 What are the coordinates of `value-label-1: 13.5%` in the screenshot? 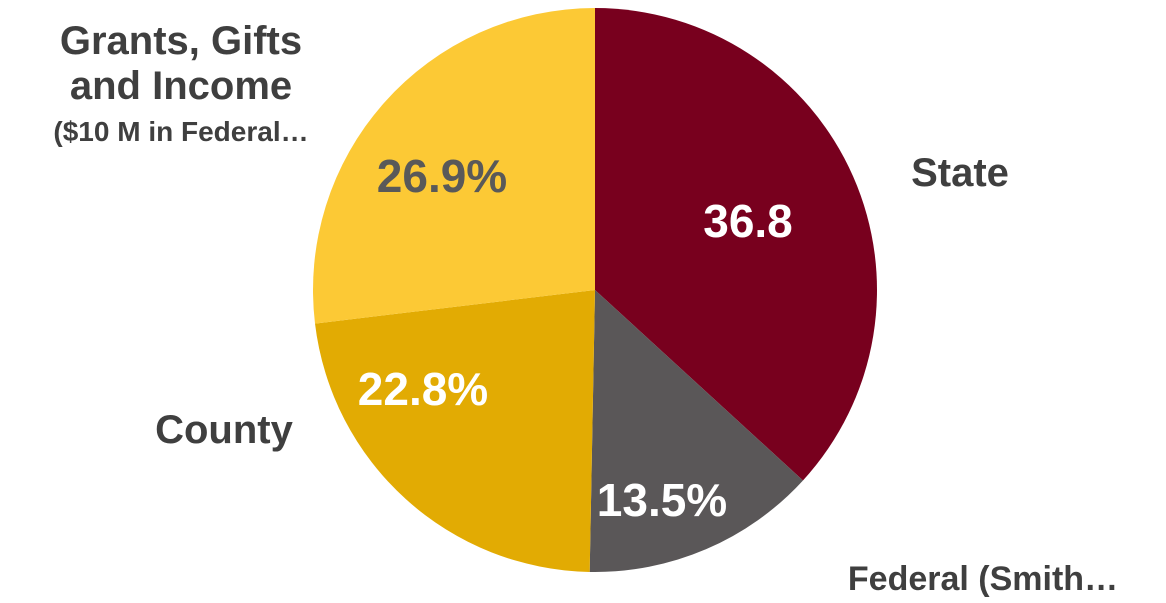 It's located at (662, 500).